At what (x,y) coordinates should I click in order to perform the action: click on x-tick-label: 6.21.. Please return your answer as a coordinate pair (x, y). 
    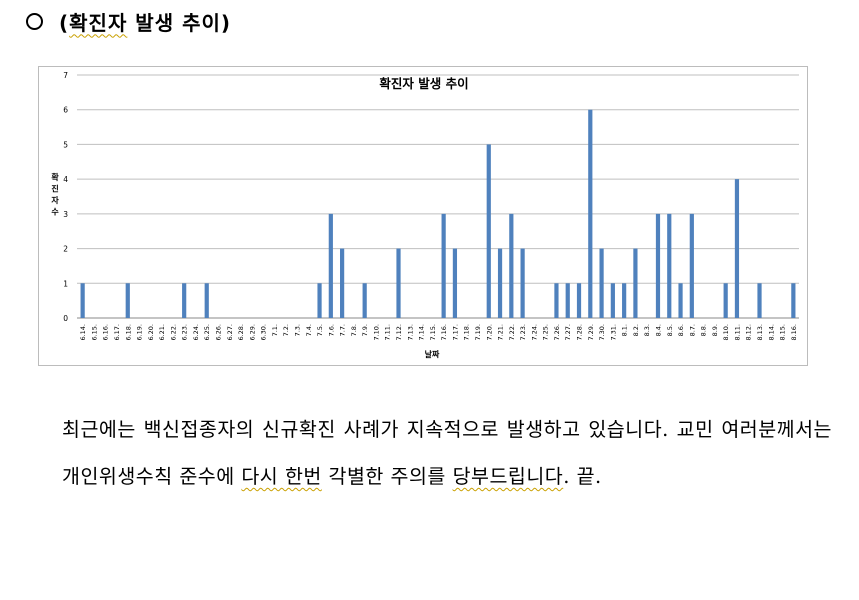
    Looking at the image, I should click on (162, 332).